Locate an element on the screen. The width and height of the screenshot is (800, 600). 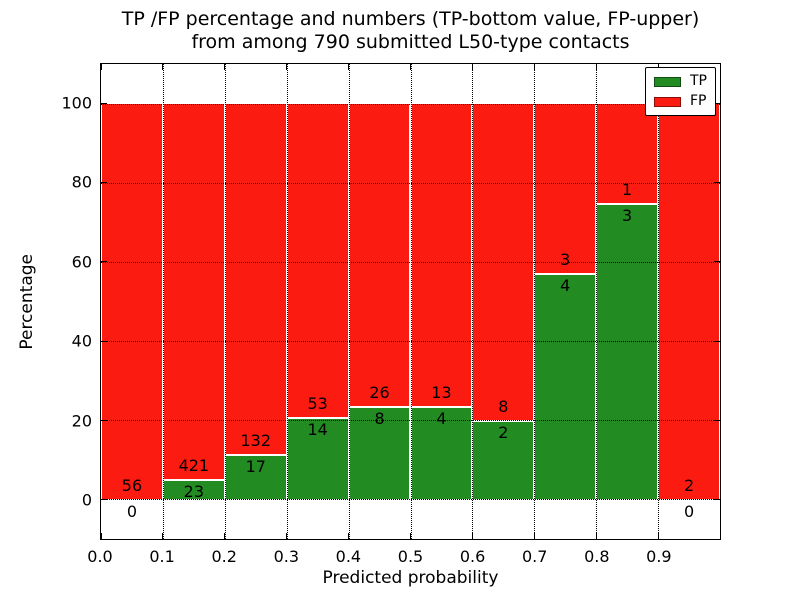
y-tick-label: 60 is located at coordinates (81, 262).